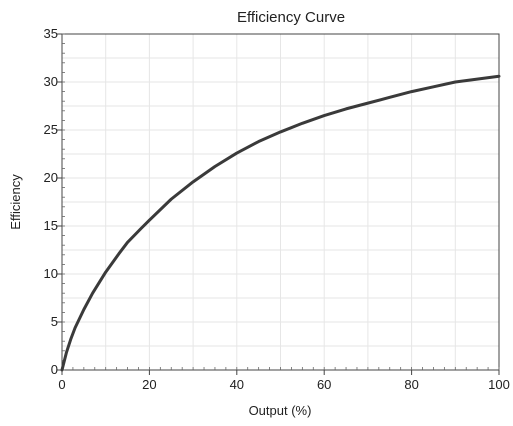 The height and width of the screenshot is (426, 513). Describe the element at coordinates (237, 384) in the screenshot. I see `x-tick-label: 40` at that location.